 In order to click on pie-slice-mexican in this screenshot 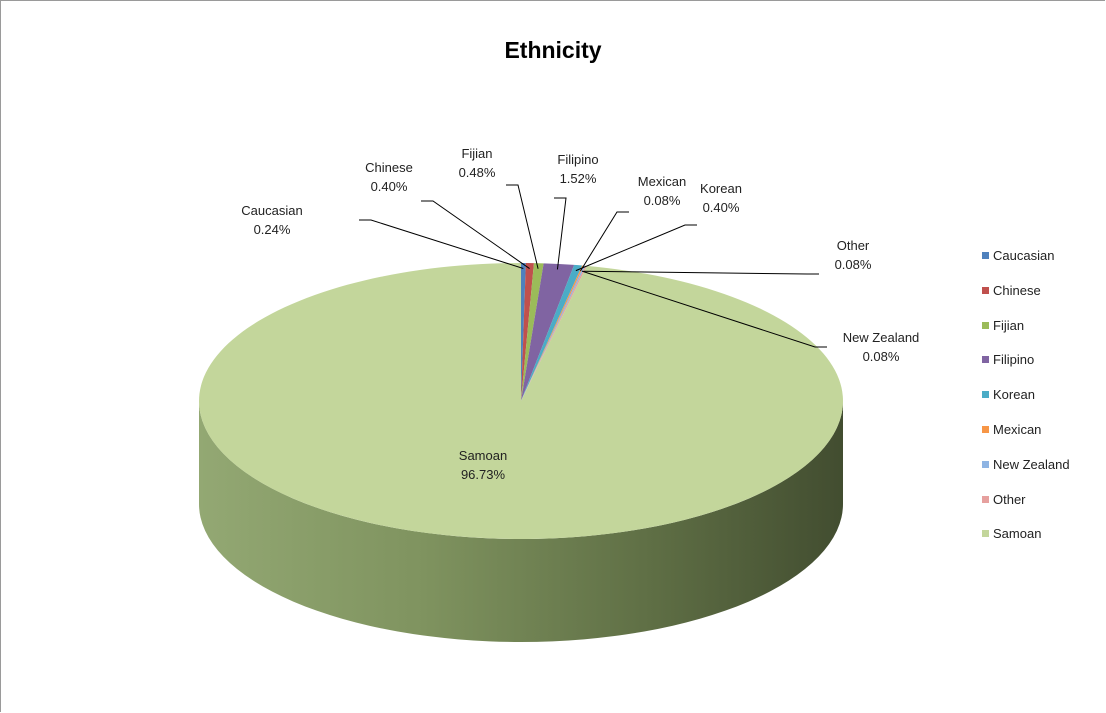, I will do `click(552, 333)`.